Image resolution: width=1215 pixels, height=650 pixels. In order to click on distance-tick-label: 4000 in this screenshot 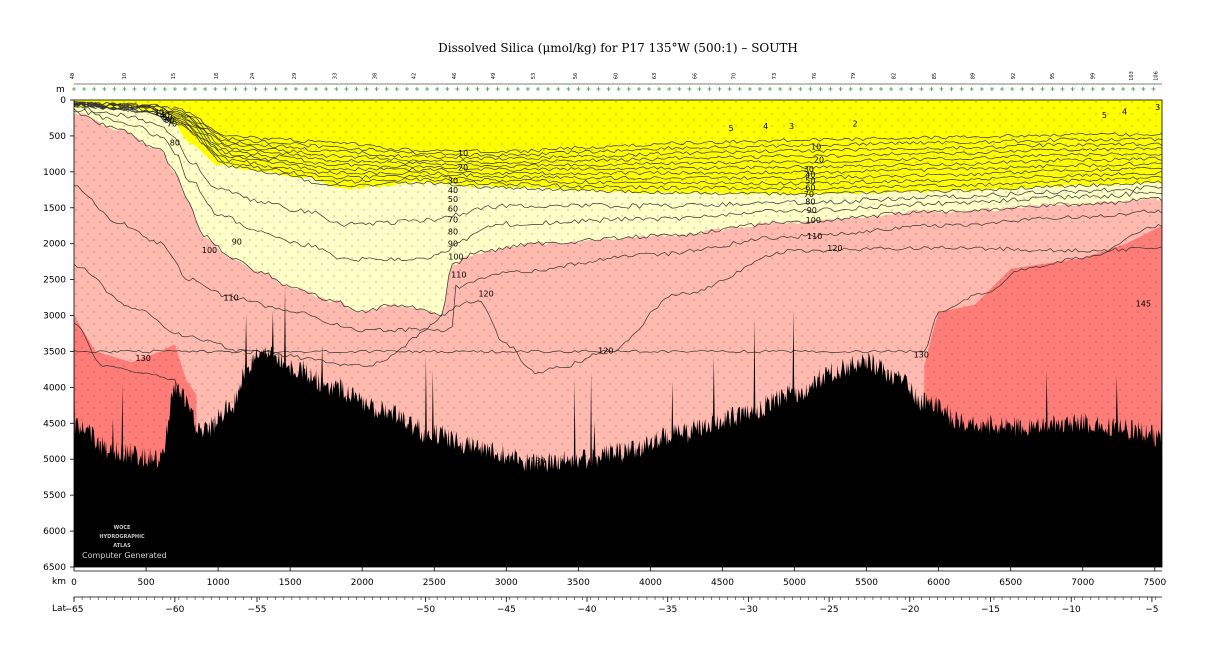, I will do `click(650, 583)`.